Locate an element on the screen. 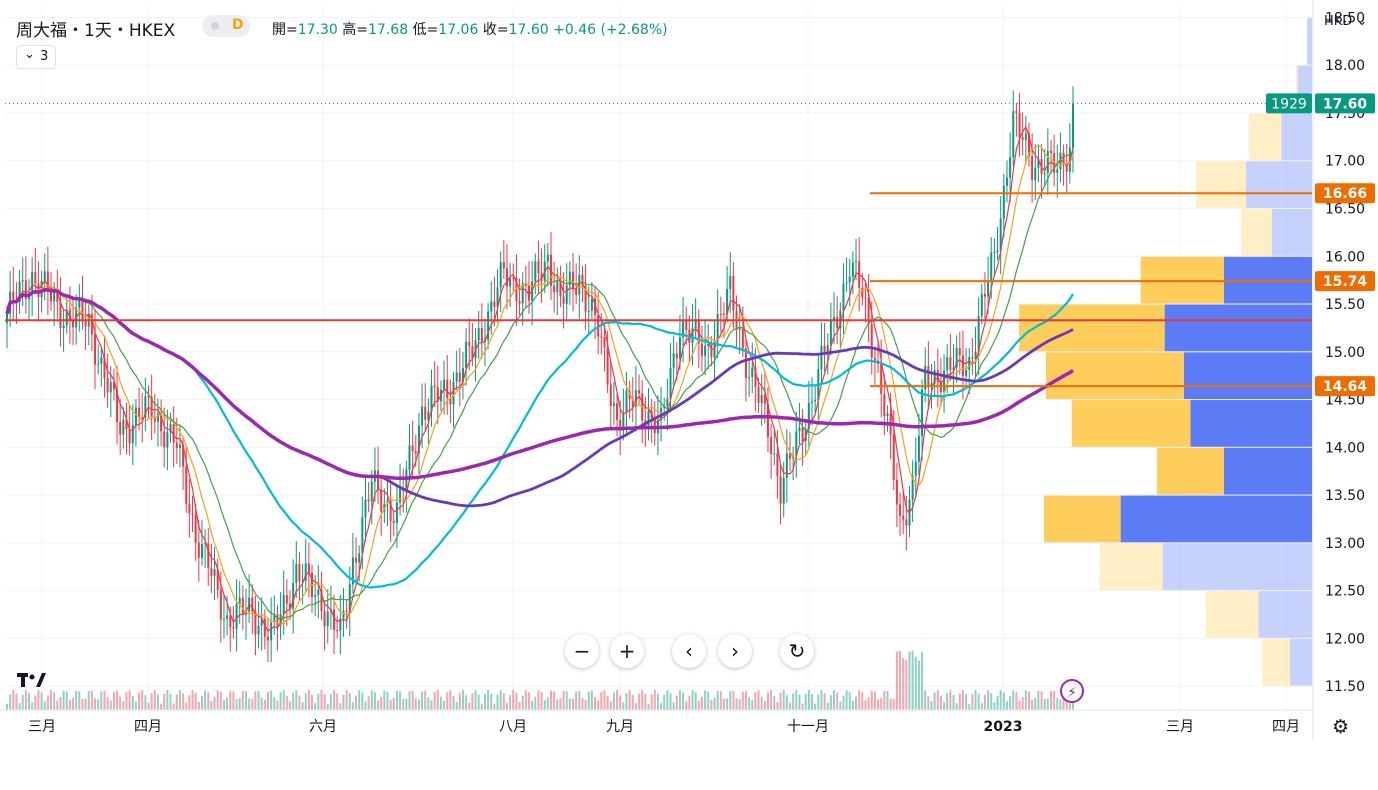 Image resolution: width=1378 pixels, height=790 pixels. interval-badge: D is located at coordinates (226, 26).